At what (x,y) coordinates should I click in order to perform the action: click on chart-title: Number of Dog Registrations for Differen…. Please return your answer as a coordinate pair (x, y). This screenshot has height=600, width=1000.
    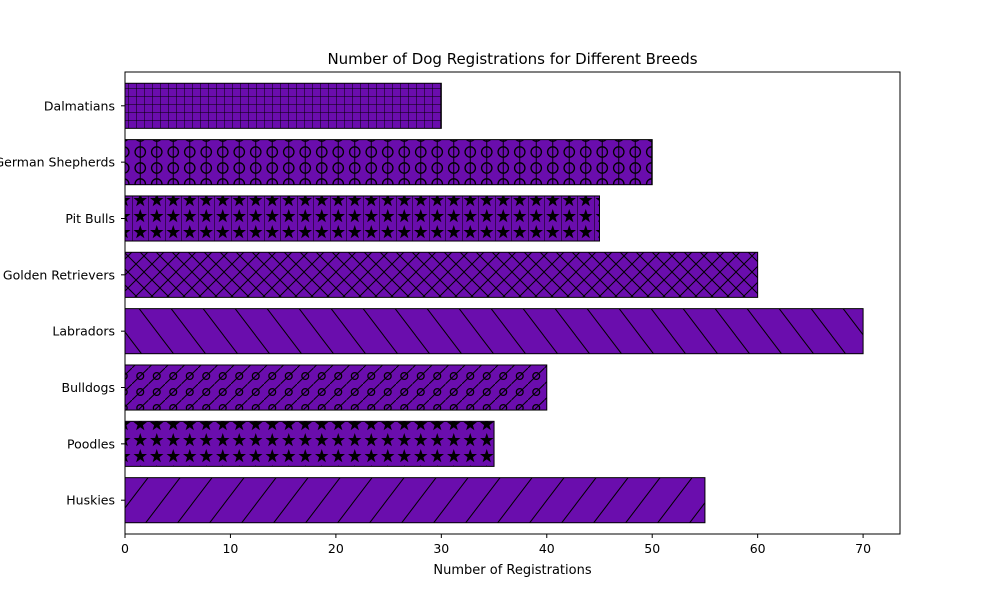
    Looking at the image, I should click on (512, 59).